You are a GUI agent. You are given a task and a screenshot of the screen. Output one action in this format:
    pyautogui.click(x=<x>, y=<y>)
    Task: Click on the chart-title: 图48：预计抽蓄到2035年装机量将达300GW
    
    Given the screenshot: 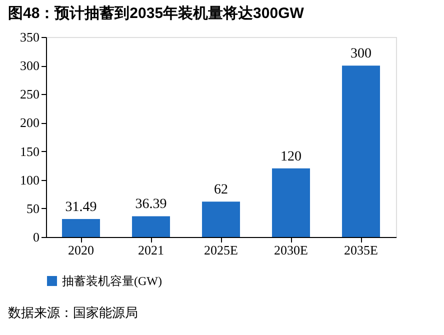 What is the action you would take?
    pyautogui.click(x=156, y=13)
    